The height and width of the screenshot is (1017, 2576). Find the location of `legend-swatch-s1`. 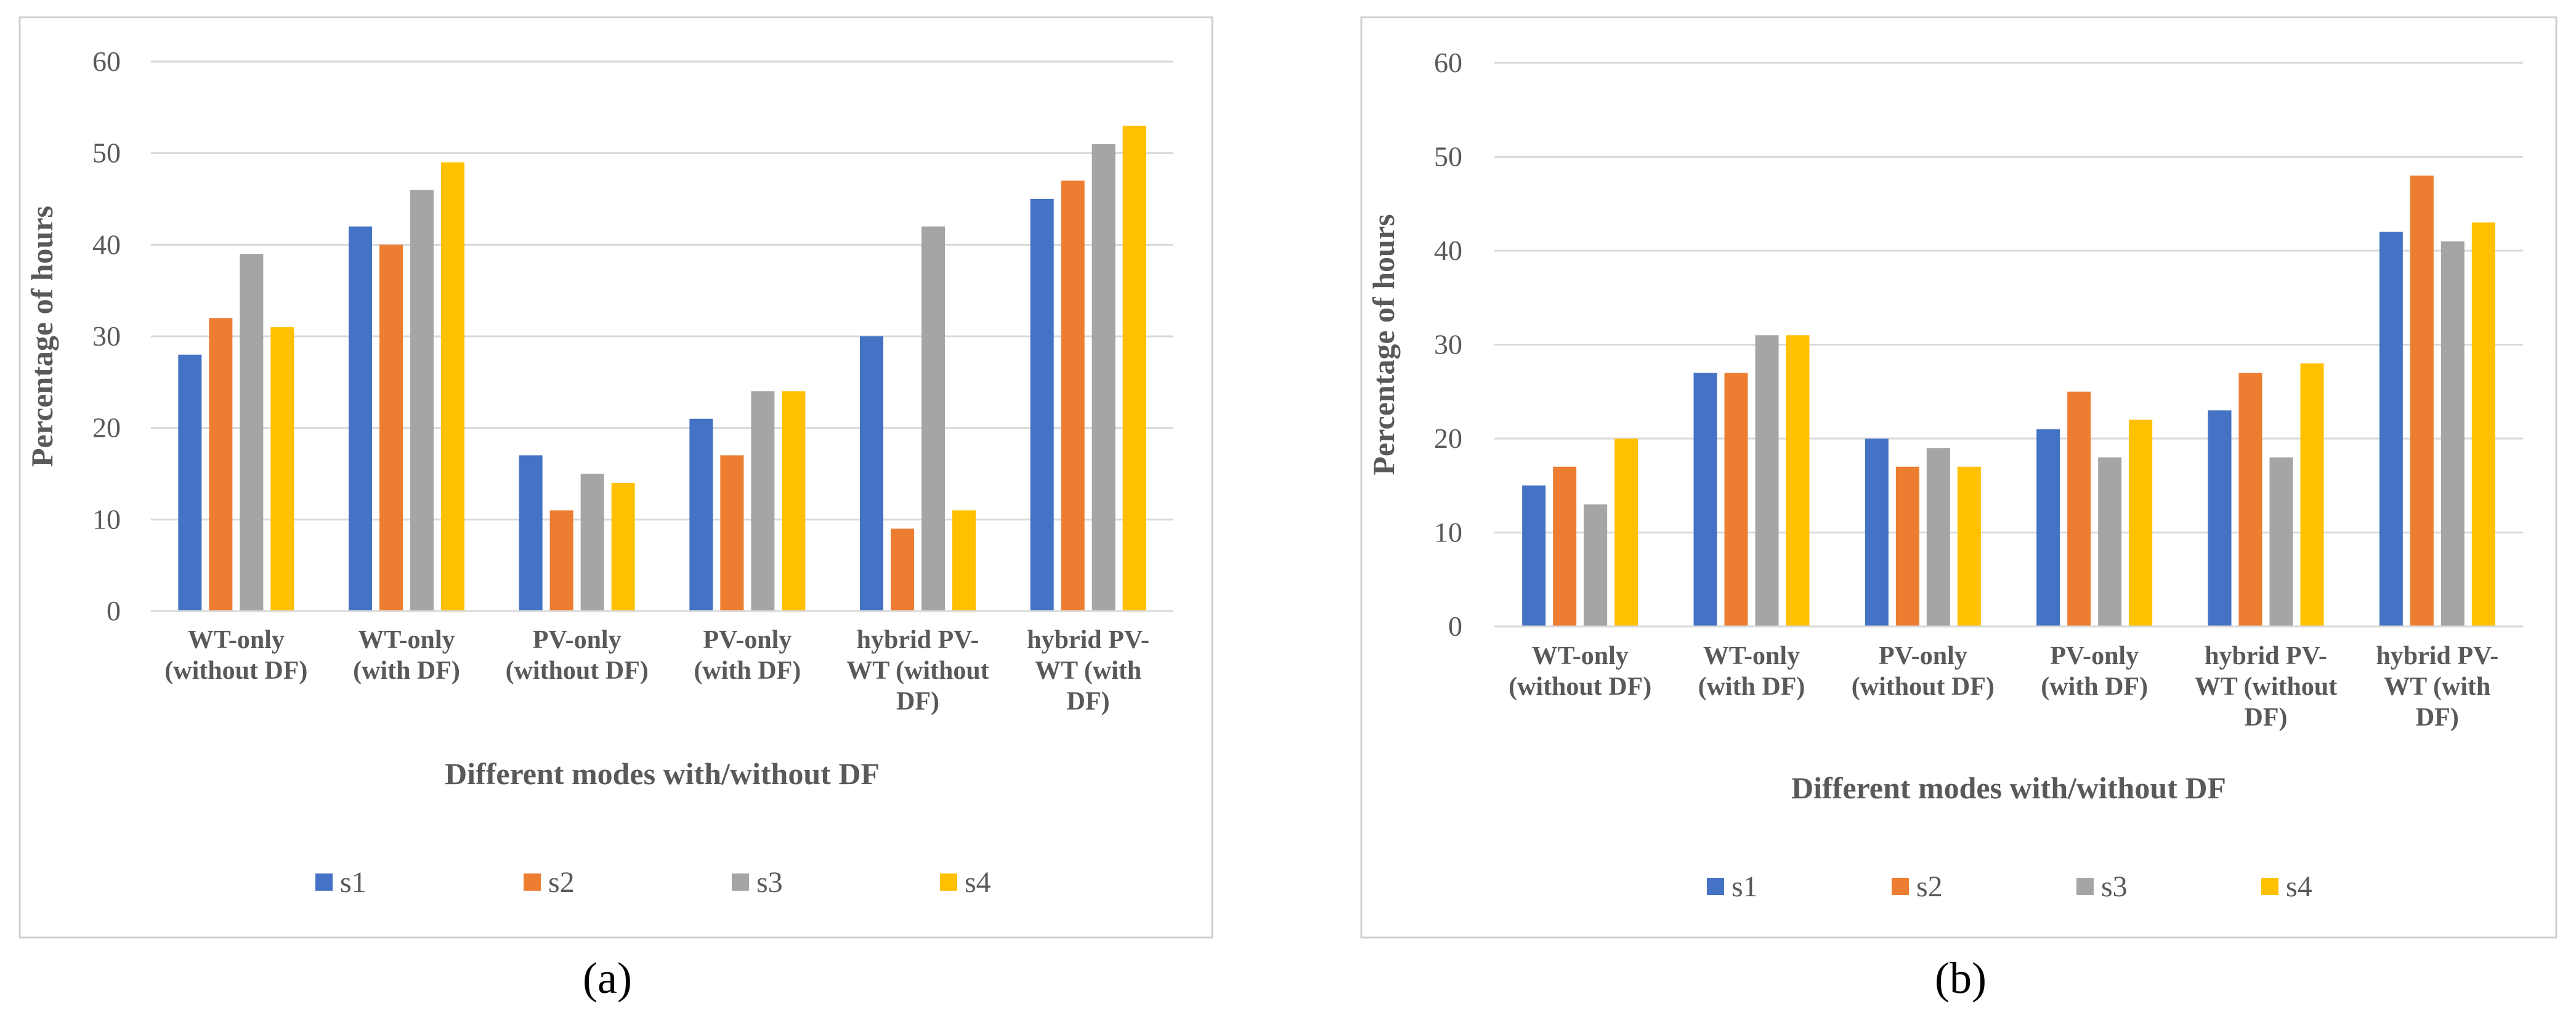

legend-swatch-s1 is located at coordinates (324, 882).